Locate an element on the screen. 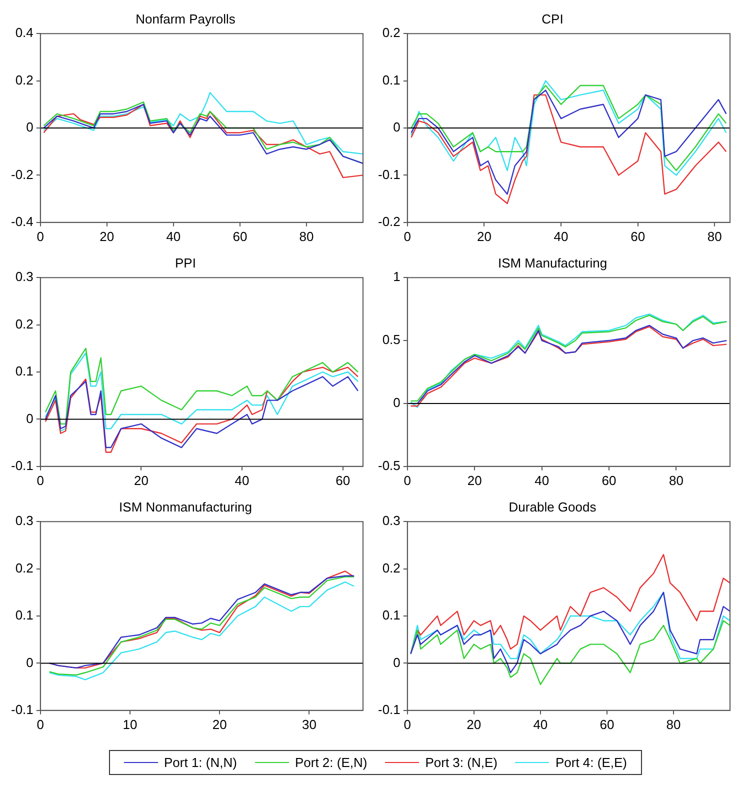  chart-title: PPI is located at coordinates (185, 262).